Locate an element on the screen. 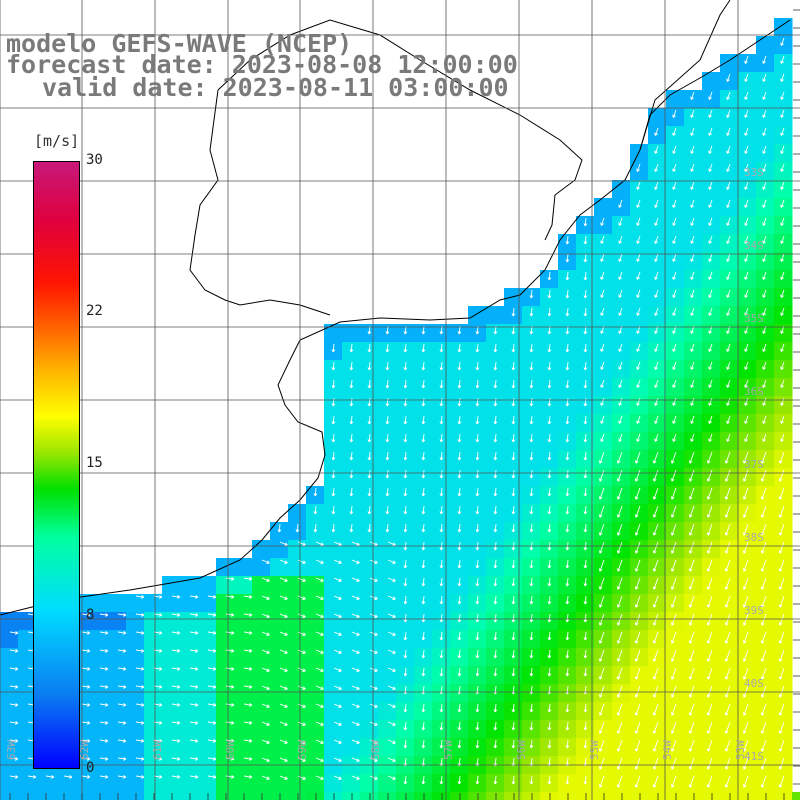  lat-label-37S: 37S is located at coordinates (754, 464).